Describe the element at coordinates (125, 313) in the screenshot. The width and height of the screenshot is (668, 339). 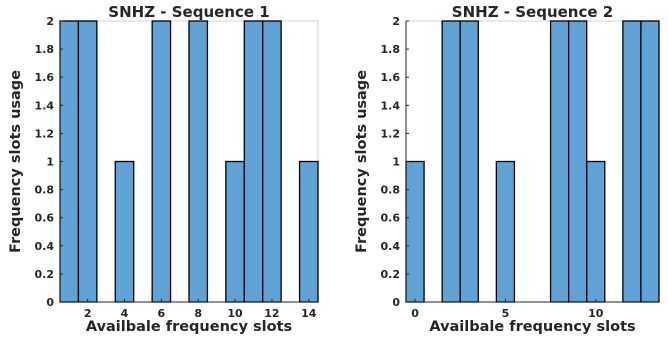
I see `x-tick-label: 4` at that location.